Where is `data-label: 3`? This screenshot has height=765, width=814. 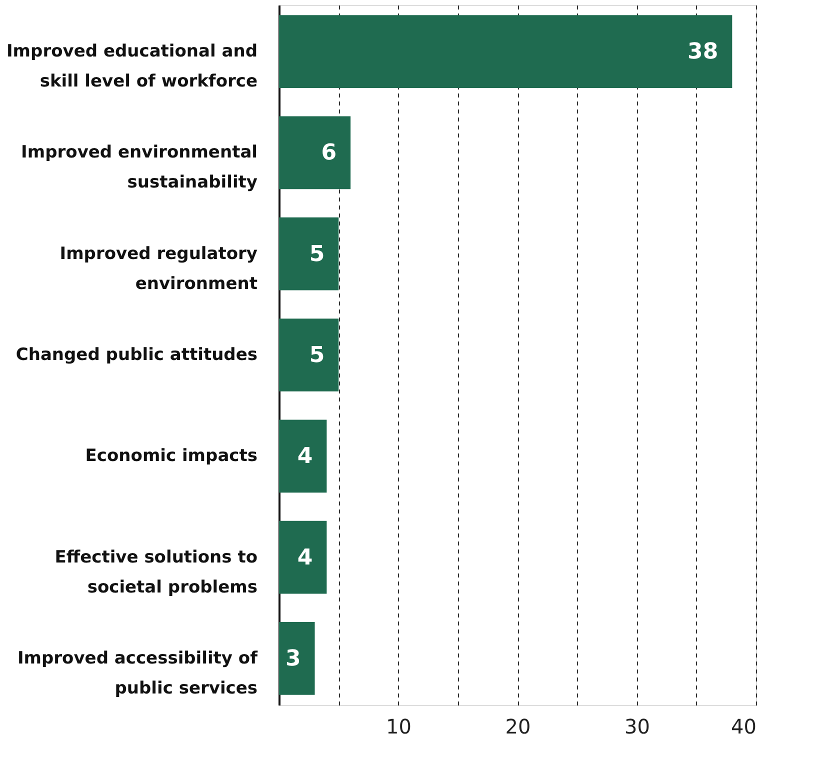 data-label: 3 is located at coordinates (293, 659).